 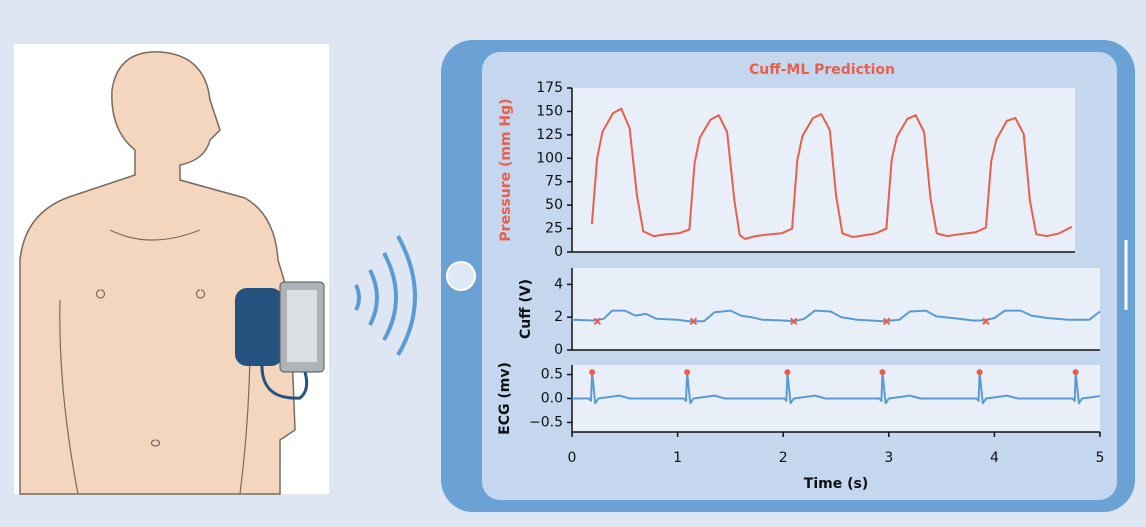 What do you see at coordinates (1100, 458) in the screenshot?
I see `x-tick-label: 5` at bounding box center [1100, 458].